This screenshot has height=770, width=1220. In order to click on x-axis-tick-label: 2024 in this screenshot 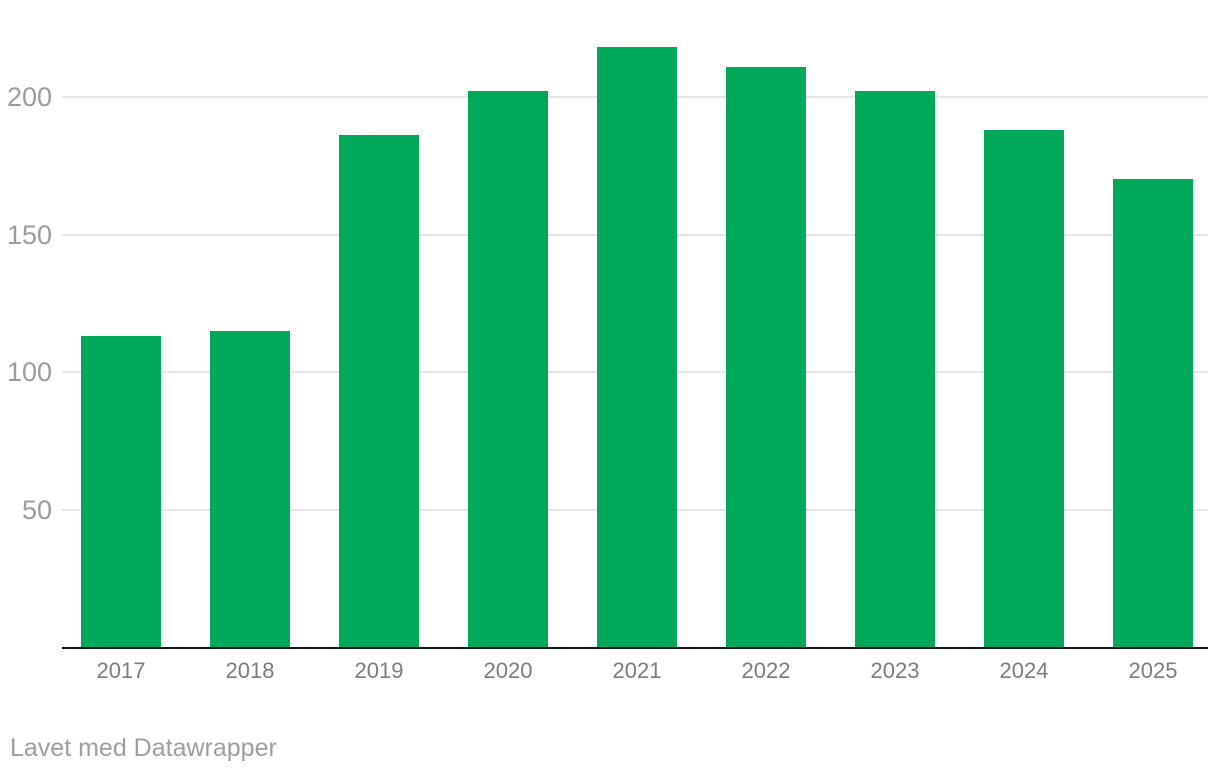, I will do `click(1024, 670)`.